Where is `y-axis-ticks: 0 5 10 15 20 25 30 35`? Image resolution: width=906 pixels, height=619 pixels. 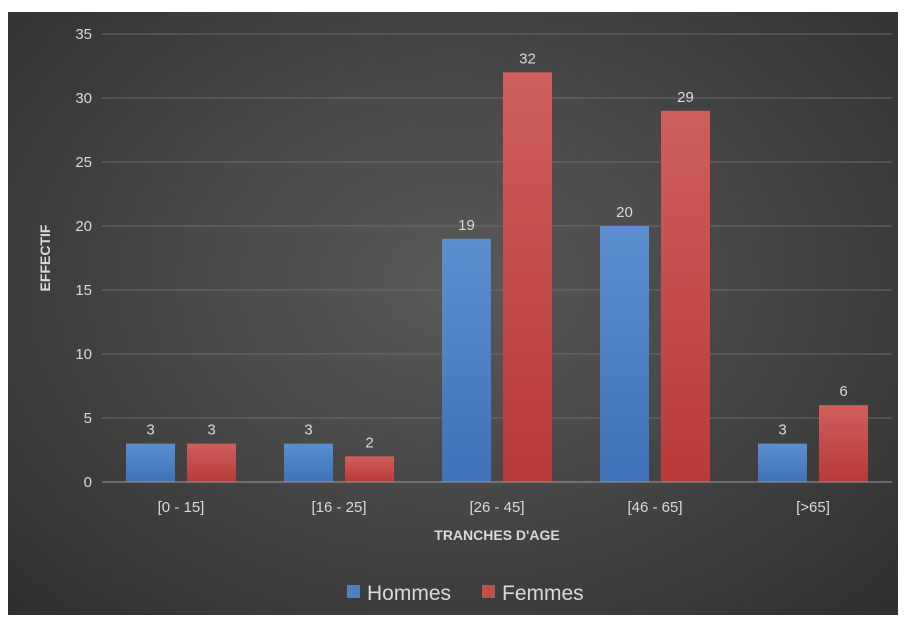 y-axis-ticks: 0 5 10 15 20 25 30 35 is located at coordinates (83, 258).